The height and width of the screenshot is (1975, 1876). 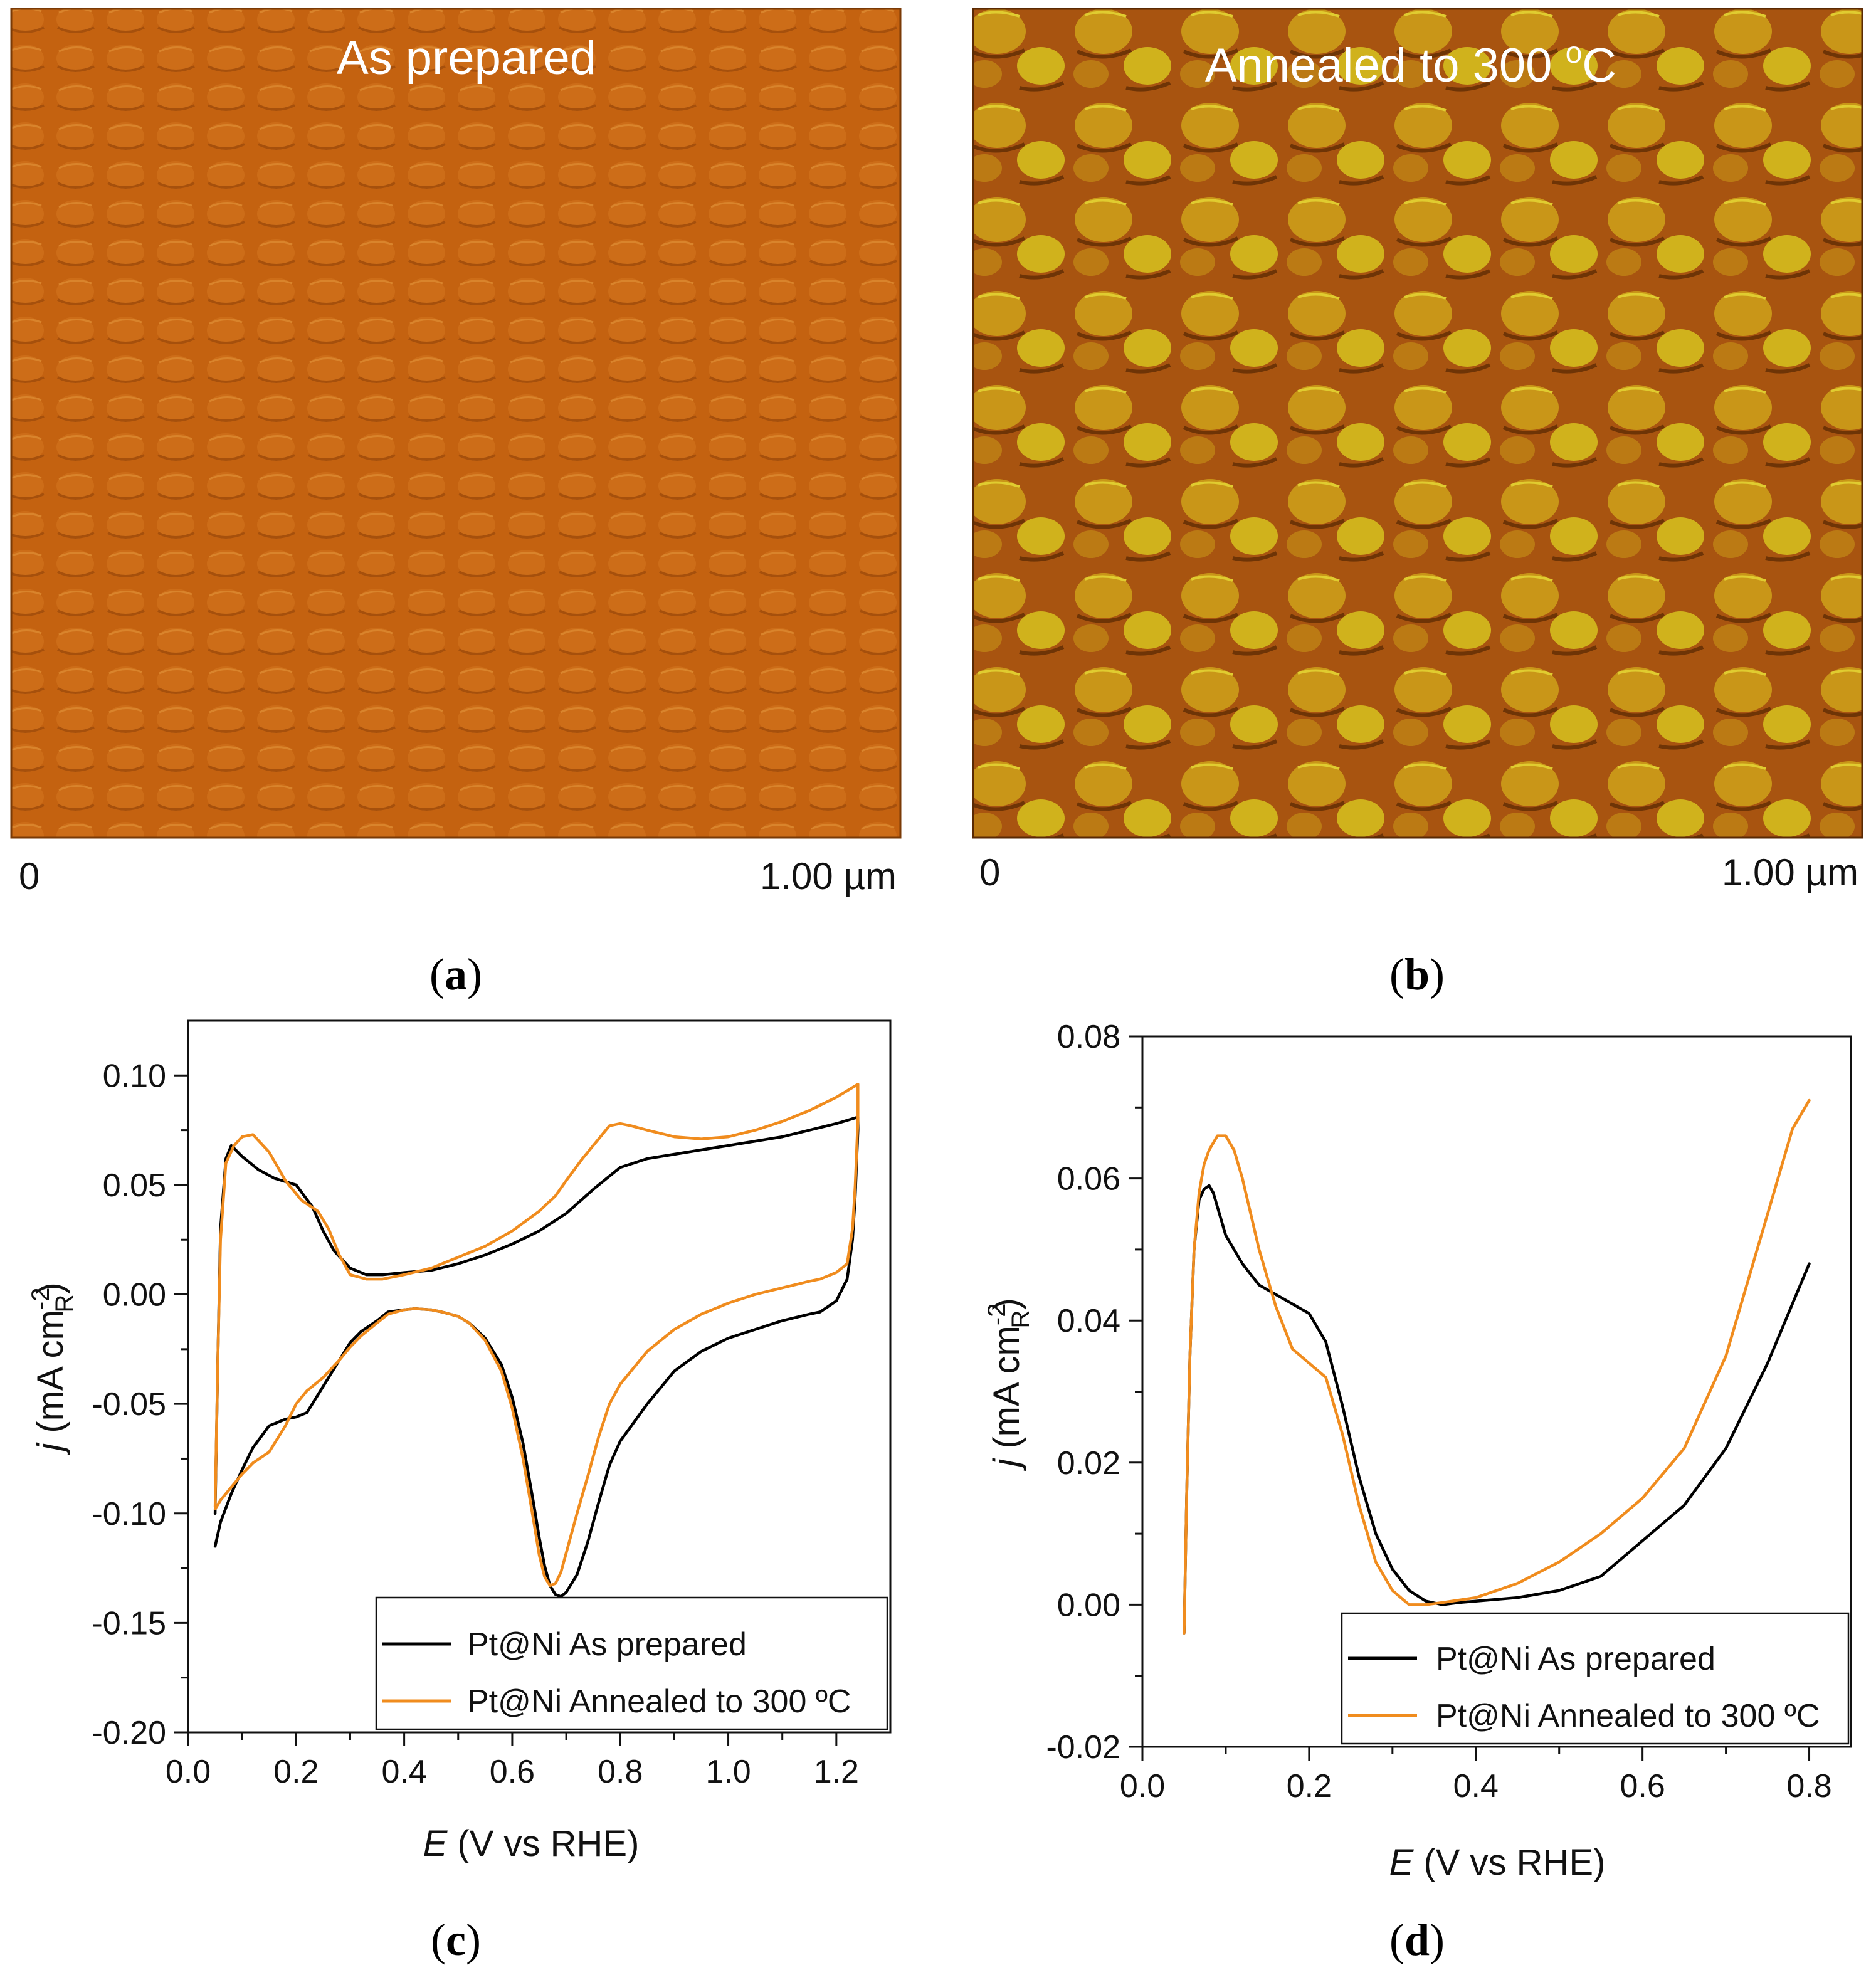 What do you see at coordinates (29, 876) in the screenshot?
I see `afm-scale-start-a: 0` at bounding box center [29, 876].